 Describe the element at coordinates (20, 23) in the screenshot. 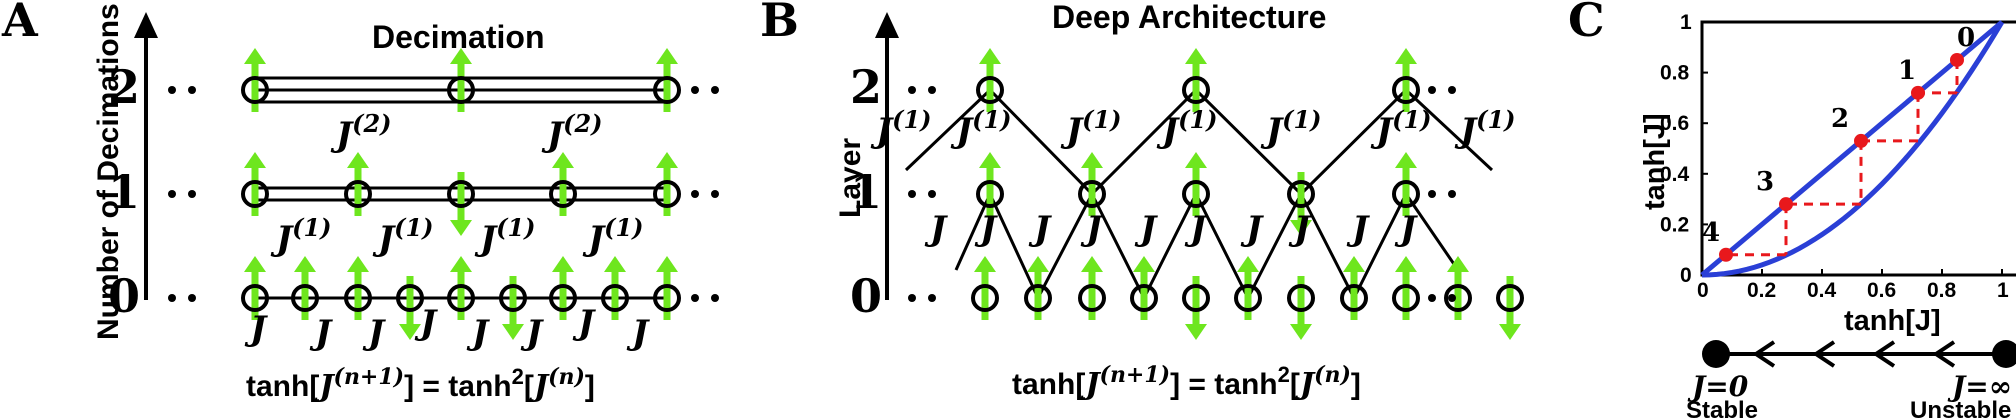

I see `panel-a-letter: A` at that location.